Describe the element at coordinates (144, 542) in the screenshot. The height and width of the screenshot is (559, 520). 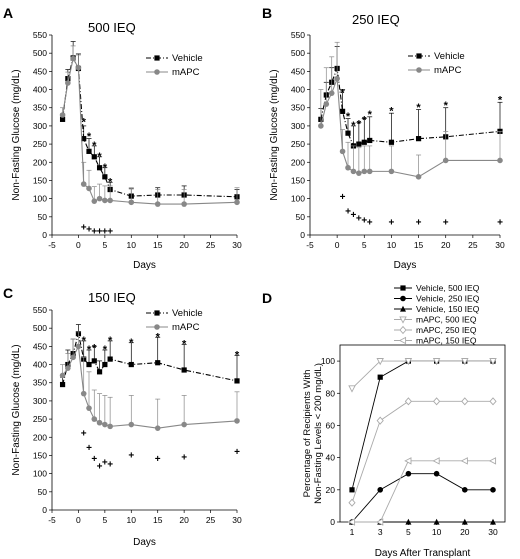
I see `x-axis-label: Days` at that location.